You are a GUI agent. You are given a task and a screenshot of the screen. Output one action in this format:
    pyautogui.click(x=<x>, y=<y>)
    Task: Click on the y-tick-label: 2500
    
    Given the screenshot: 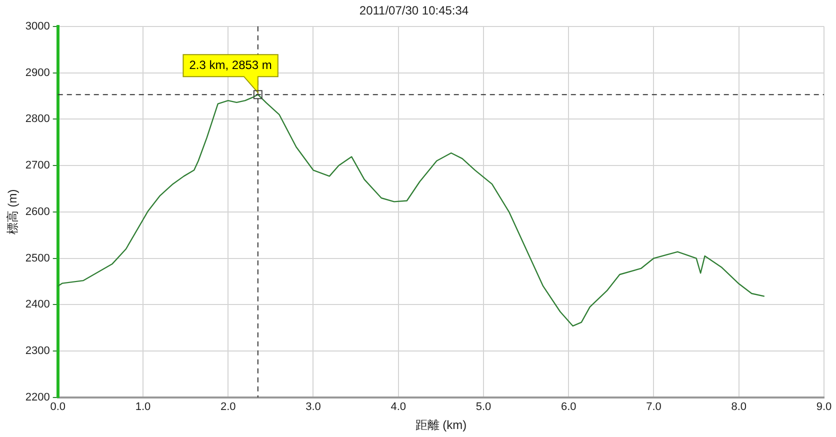 What is the action you would take?
    pyautogui.click(x=37, y=258)
    